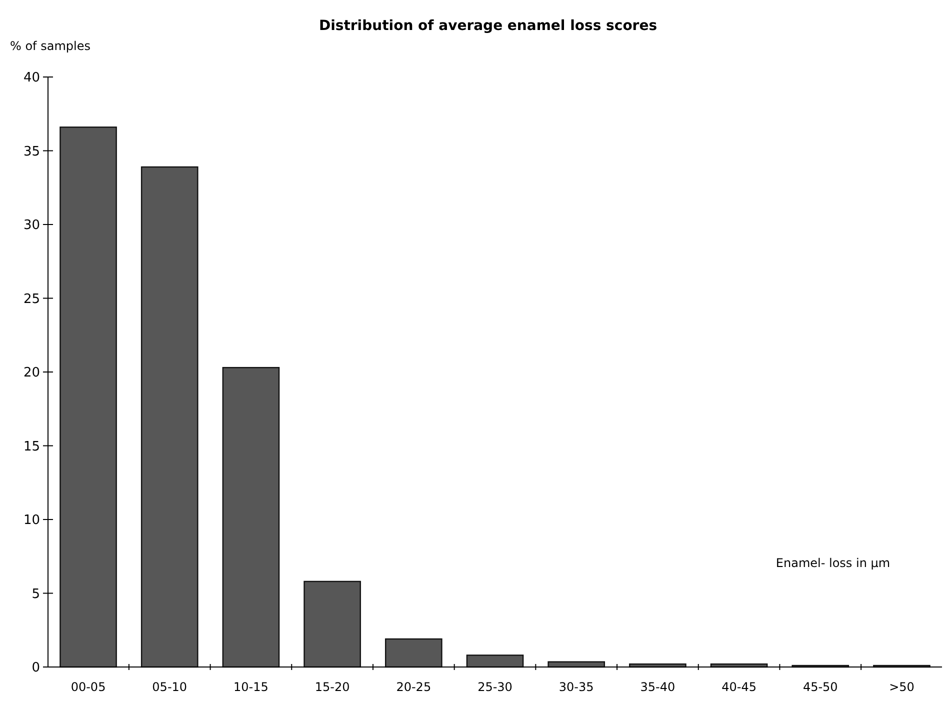 This screenshot has width=950, height=715. I want to click on x-tick-label: 15-20, so click(332, 687).